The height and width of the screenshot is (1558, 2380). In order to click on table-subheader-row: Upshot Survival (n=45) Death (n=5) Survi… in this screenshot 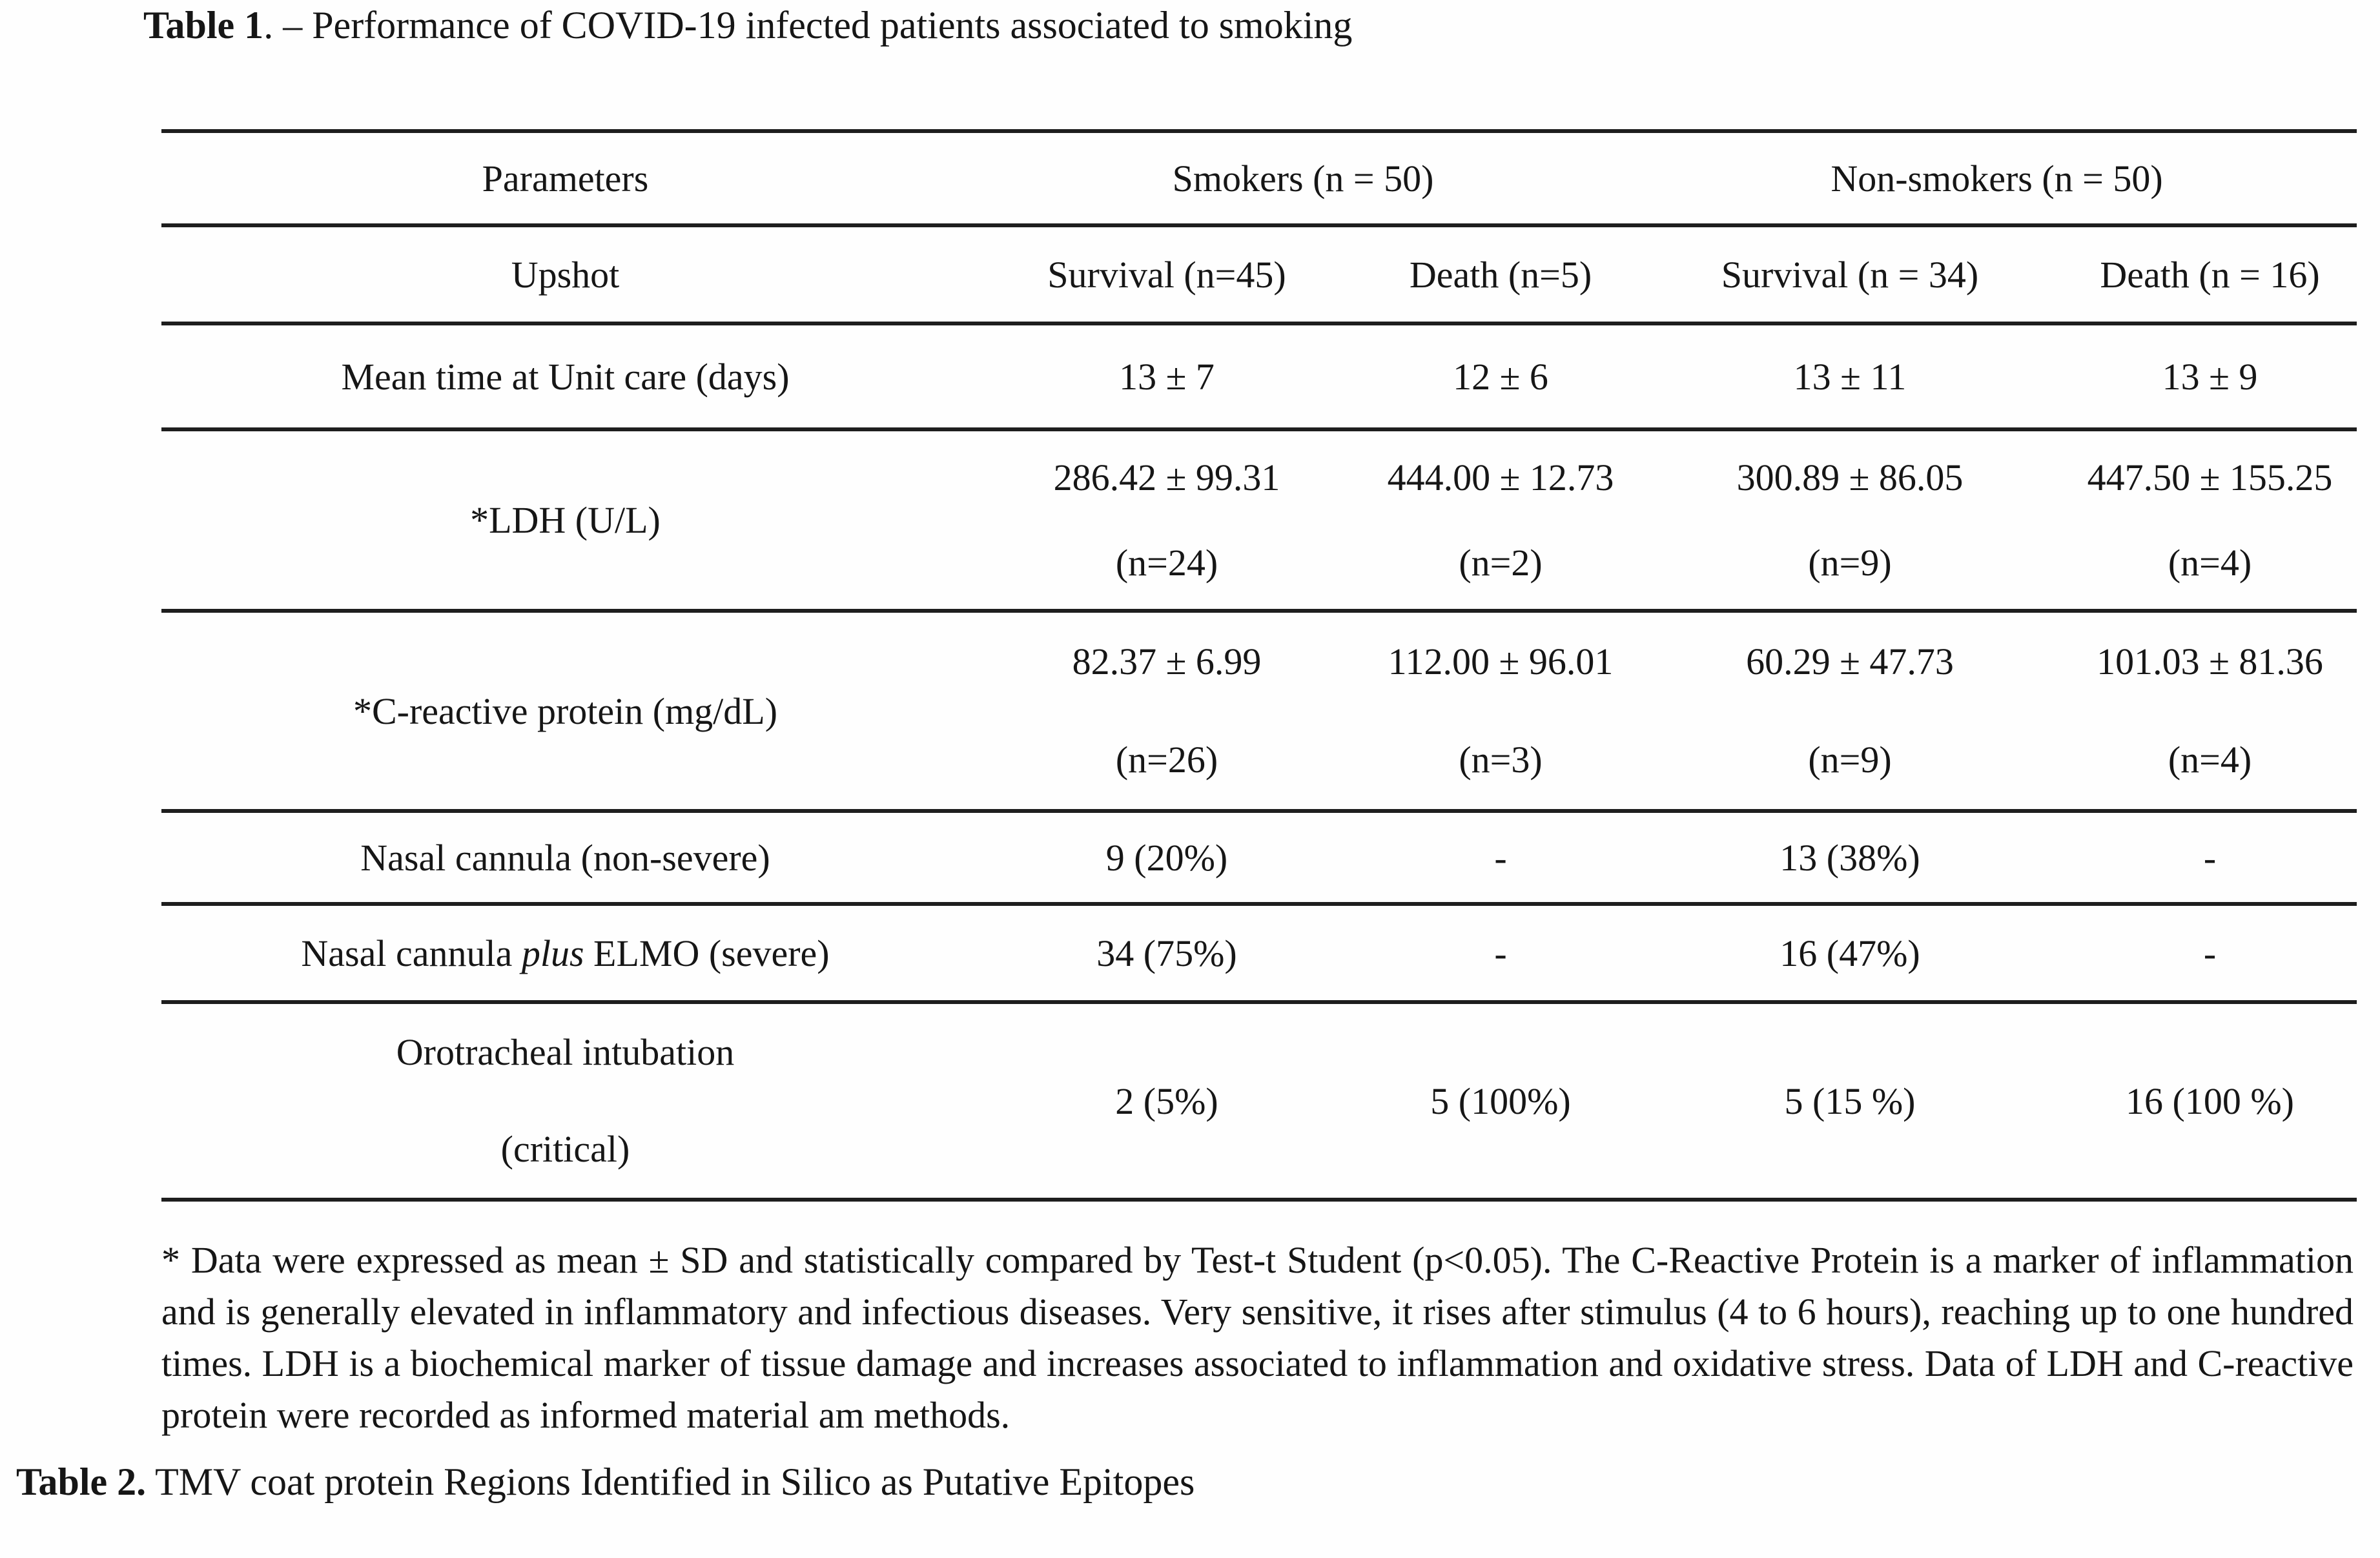, I will do `click(1259, 275)`.